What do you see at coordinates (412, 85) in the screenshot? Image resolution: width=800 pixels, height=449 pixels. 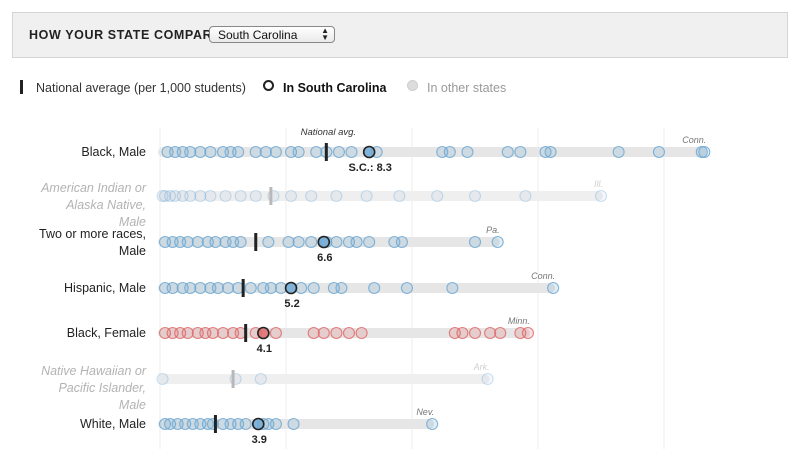 I see `other-states-circle-icon` at bounding box center [412, 85].